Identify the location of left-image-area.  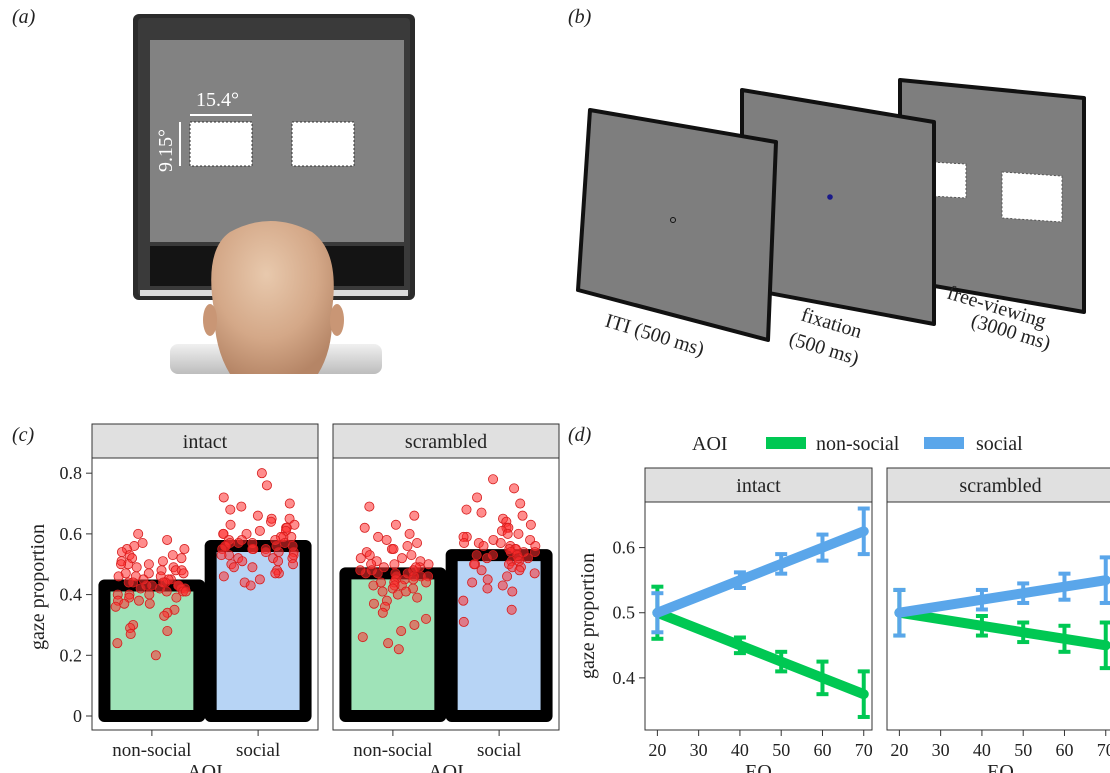
(221, 144).